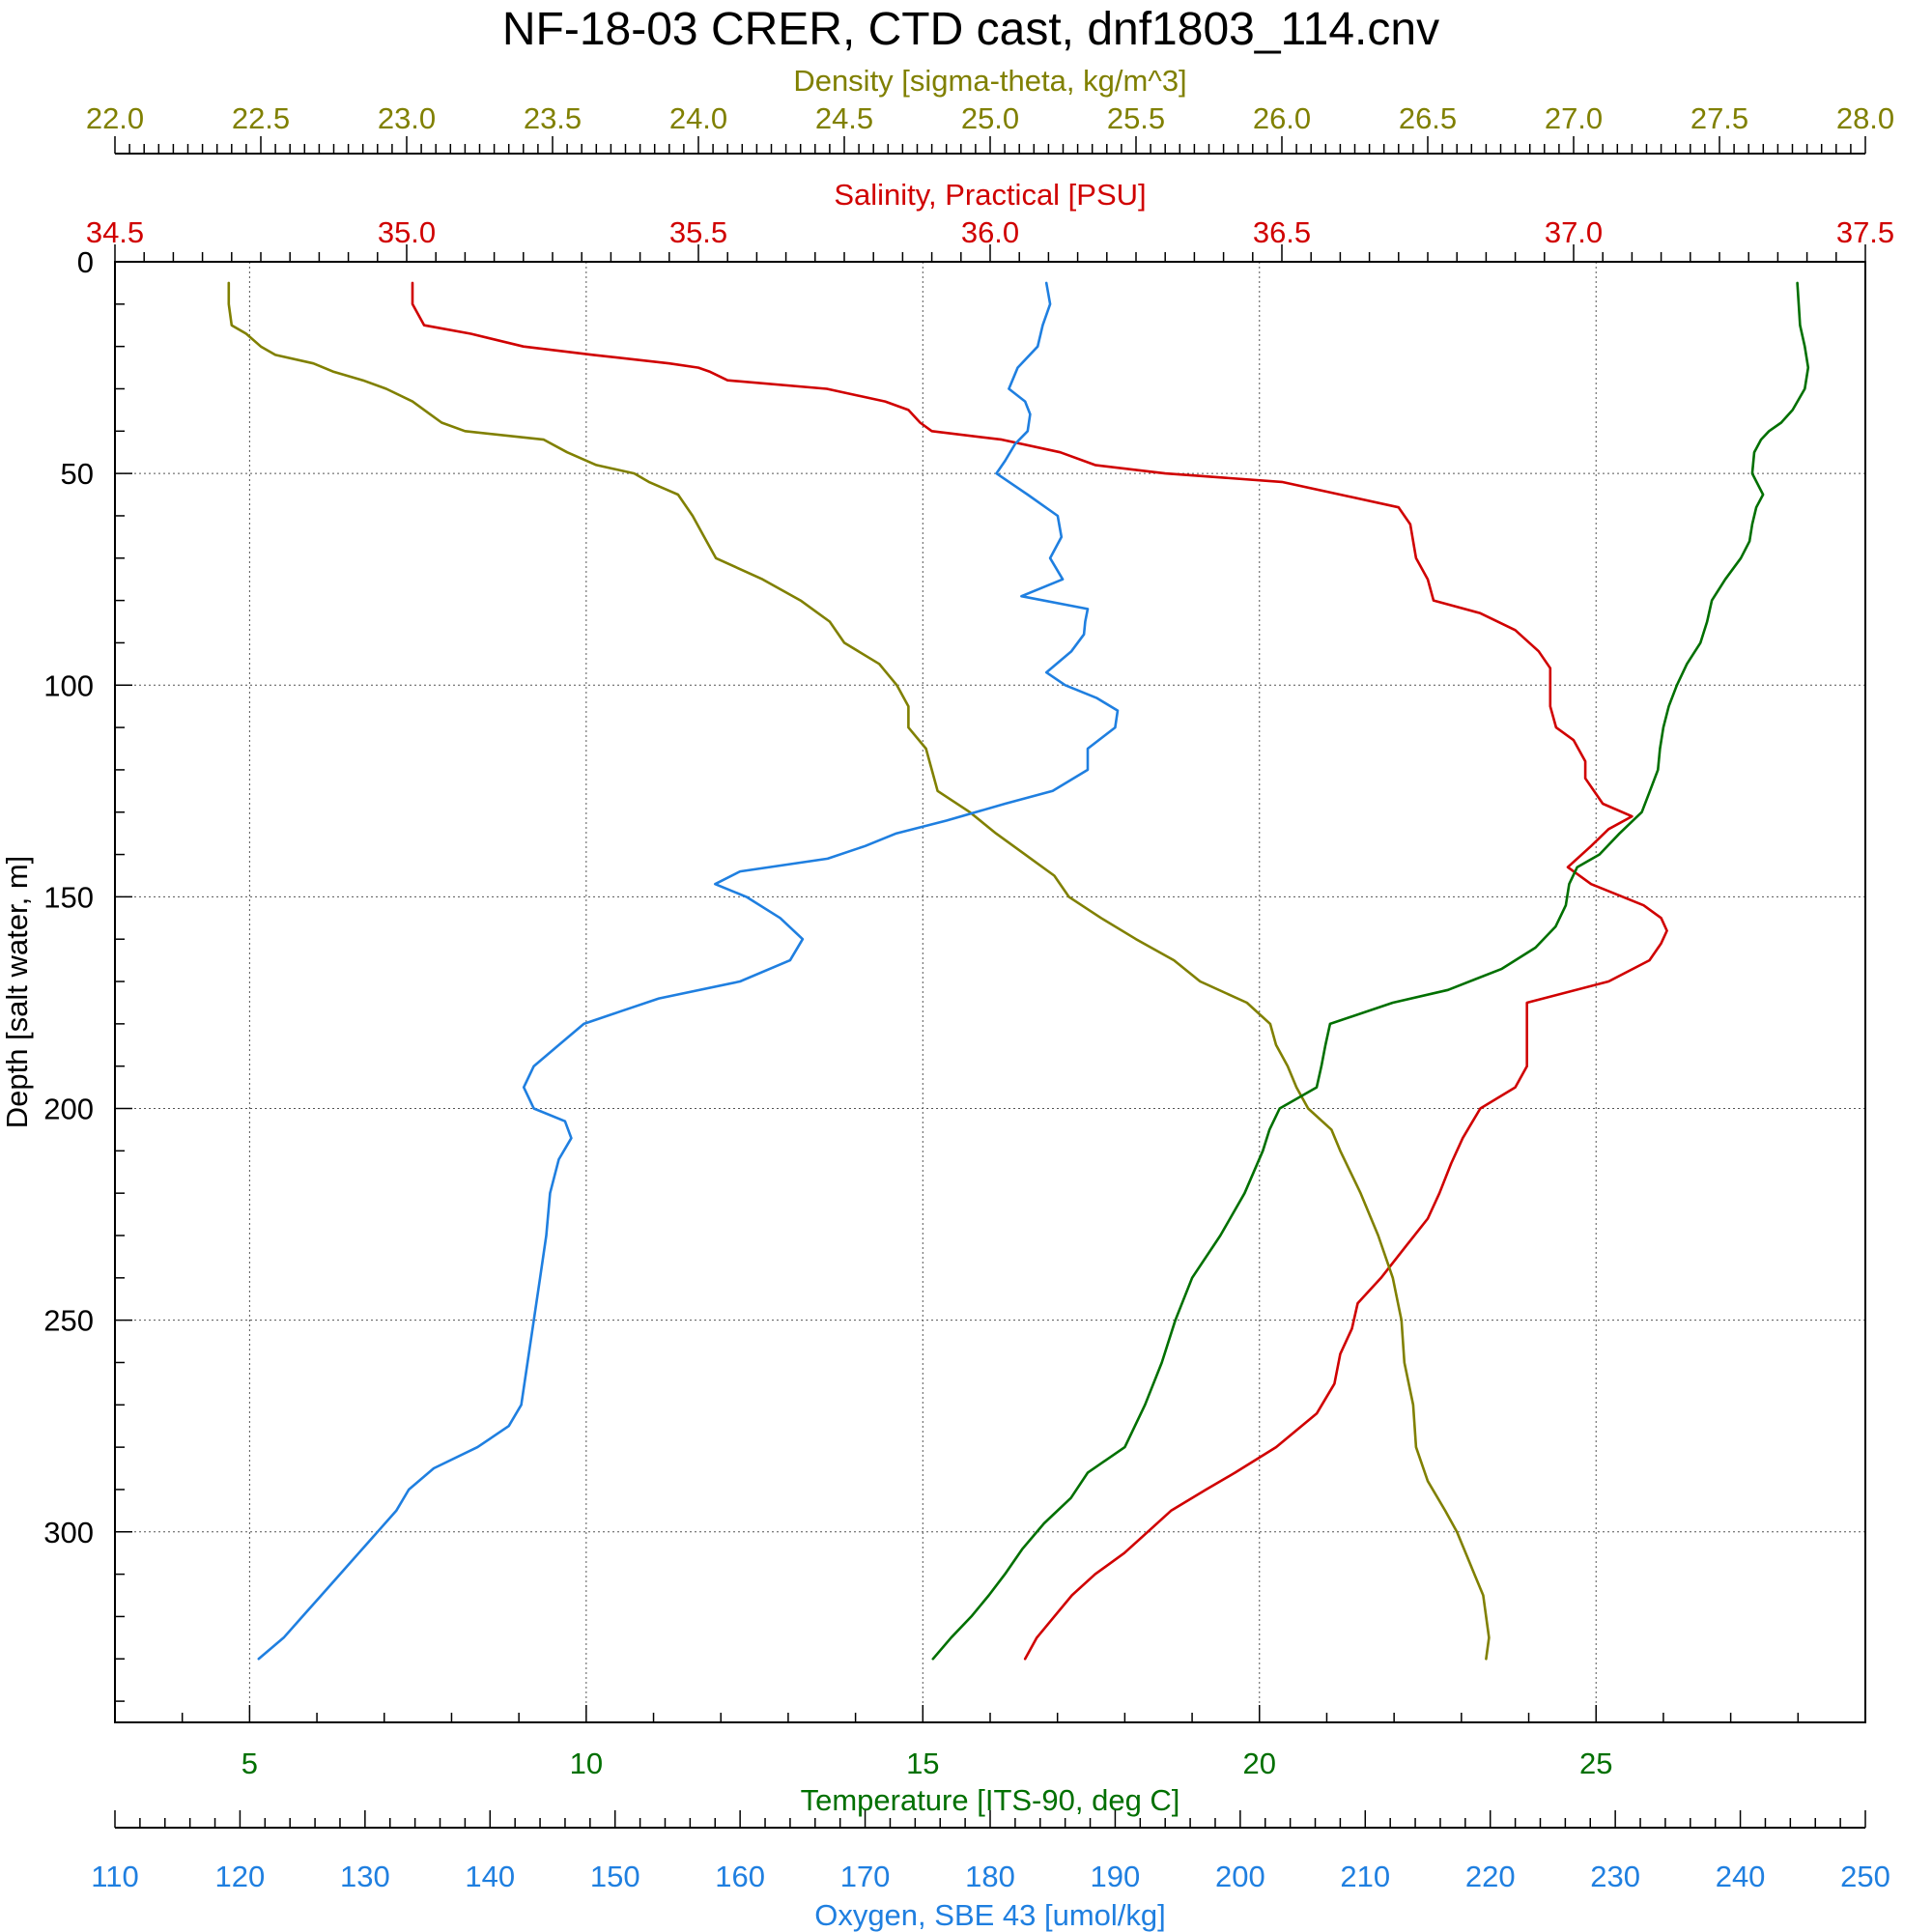 The width and height of the screenshot is (1932, 1932). I want to click on density-tick-label: 22.5, so click(261, 118).